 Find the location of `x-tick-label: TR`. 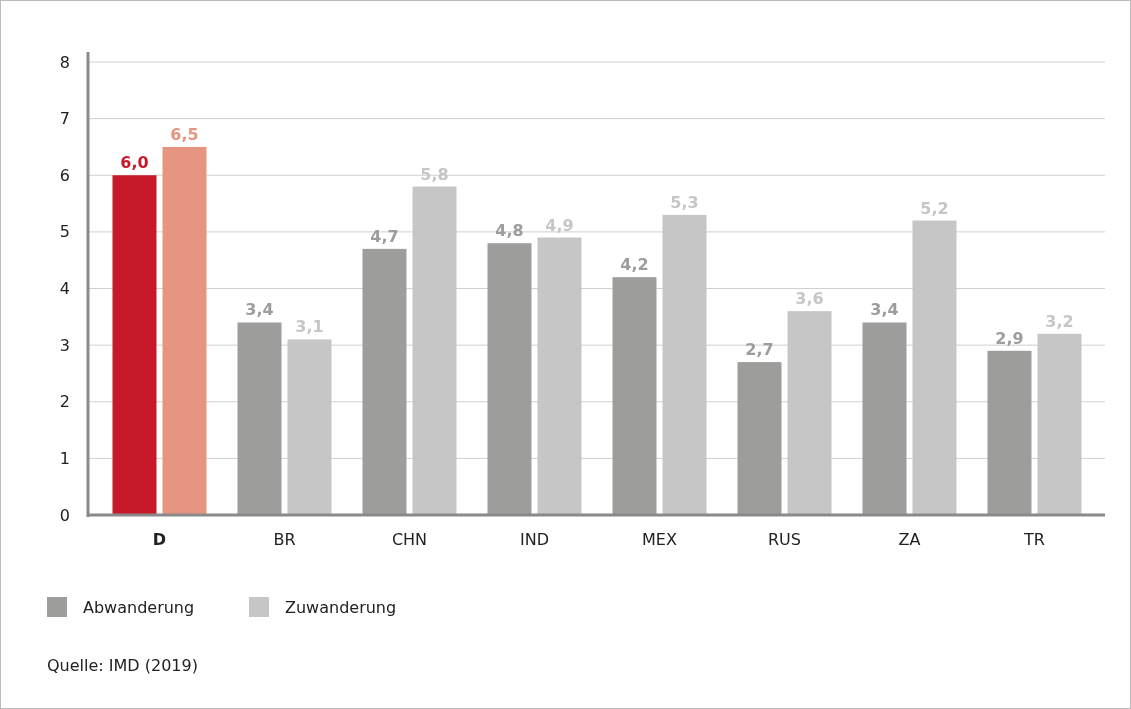

x-tick-label: TR is located at coordinates (1034, 539).